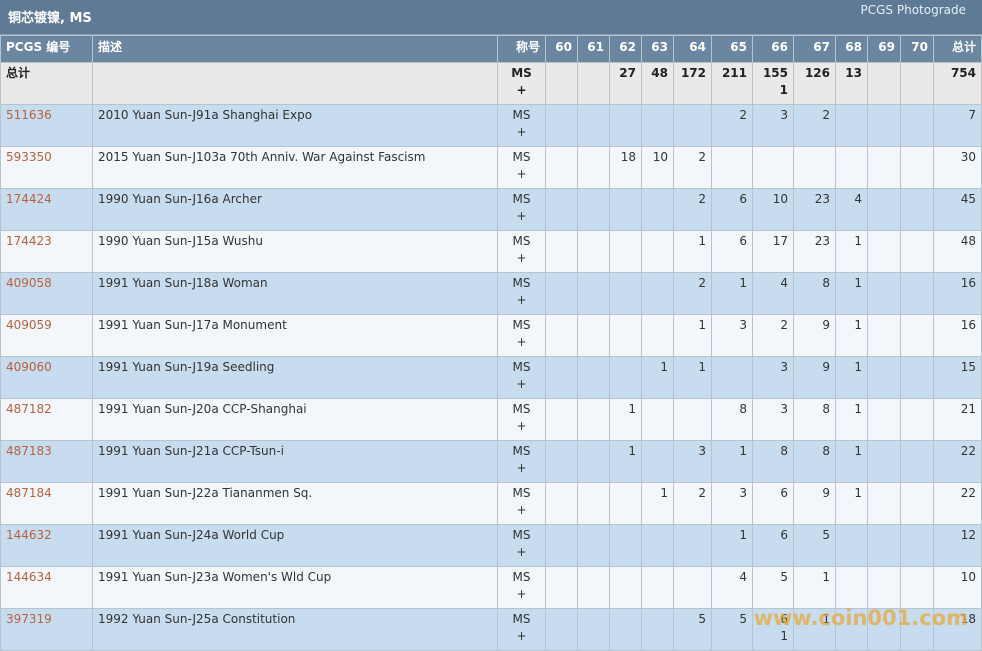 The image size is (982, 651). I want to click on pcgs-id-link: 409058, so click(29, 283).